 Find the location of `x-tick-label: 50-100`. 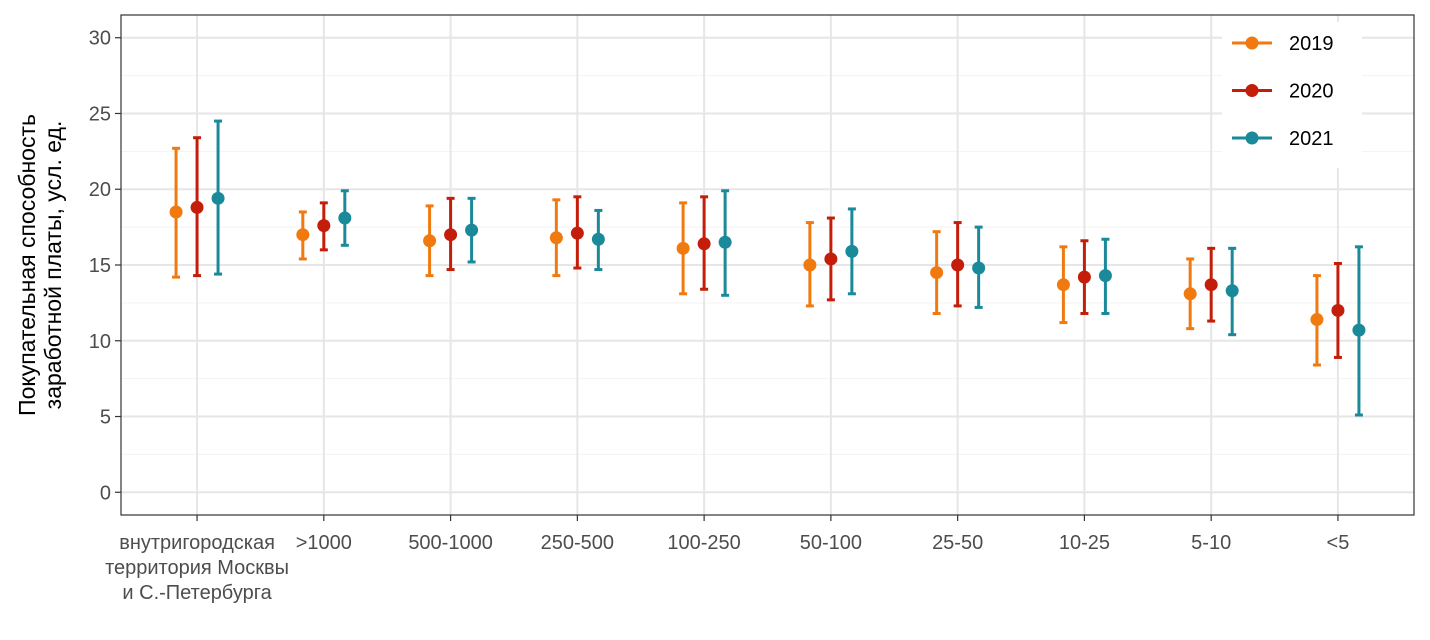

x-tick-label: 50-100 is located at coordinates (831, 543).